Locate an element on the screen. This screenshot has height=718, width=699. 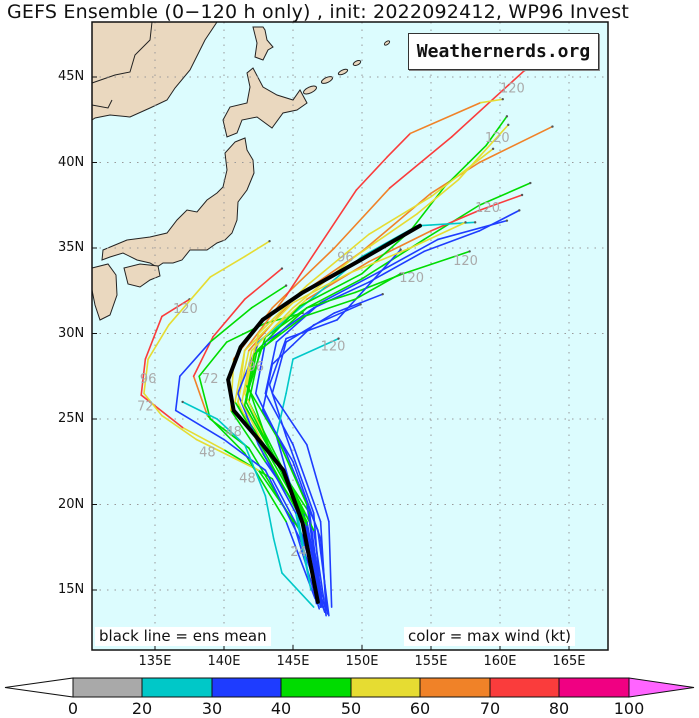
legend-color-wind: color = max wind (kt) is located at coordinates (489, 636).